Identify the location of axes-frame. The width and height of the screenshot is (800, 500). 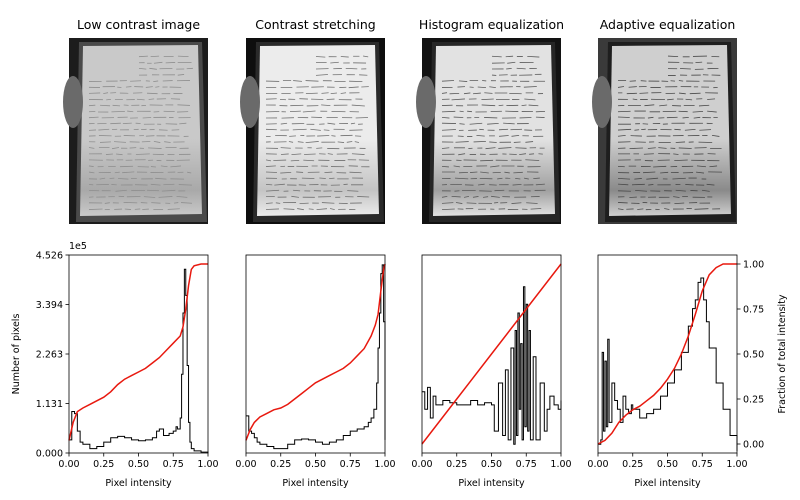
(315, 354).